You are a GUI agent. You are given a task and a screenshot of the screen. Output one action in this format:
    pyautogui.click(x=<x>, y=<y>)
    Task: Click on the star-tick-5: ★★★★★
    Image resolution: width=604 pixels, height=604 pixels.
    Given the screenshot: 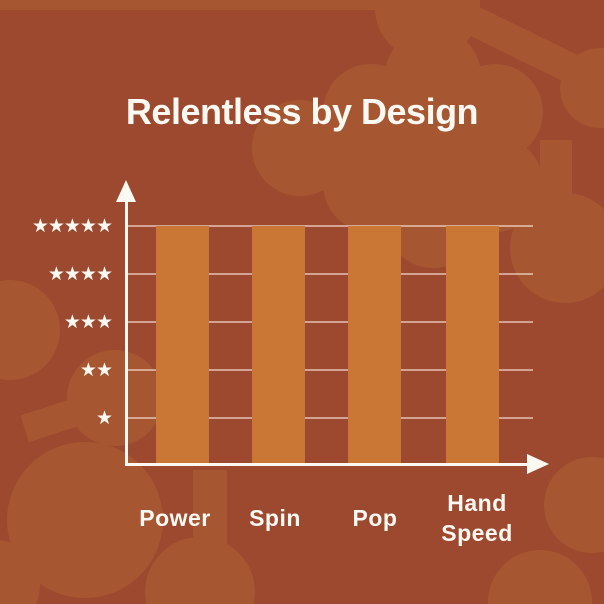 What is the action you would take?
    pyautogui.click(x=72, y=226)
    